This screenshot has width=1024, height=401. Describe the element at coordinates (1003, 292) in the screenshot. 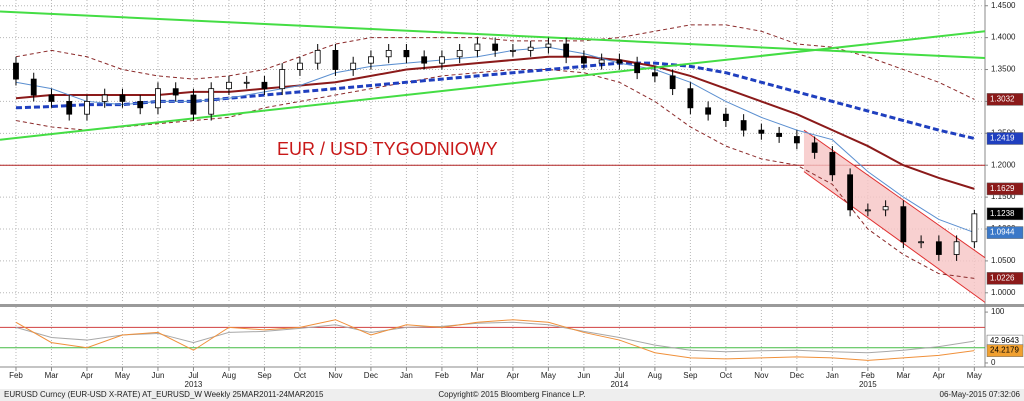

I see `y-tick-label: 1.0000` at that location.